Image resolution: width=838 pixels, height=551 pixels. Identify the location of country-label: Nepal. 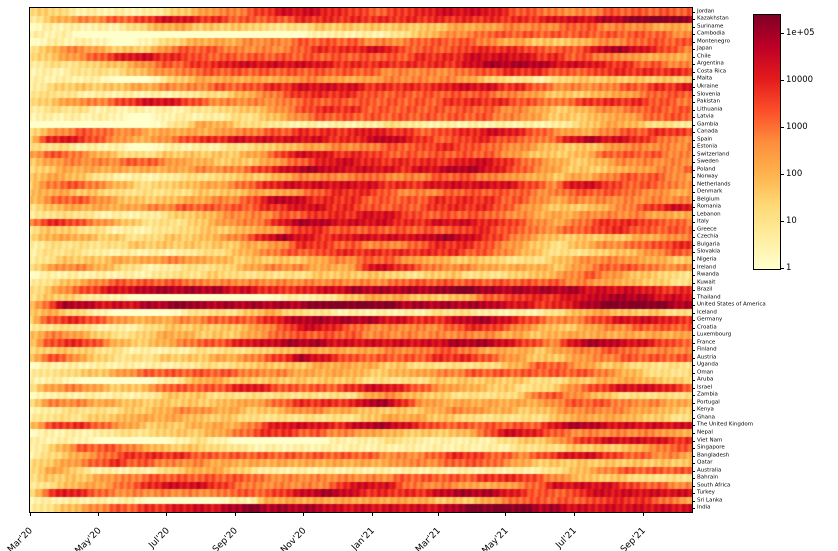
(705, 432).